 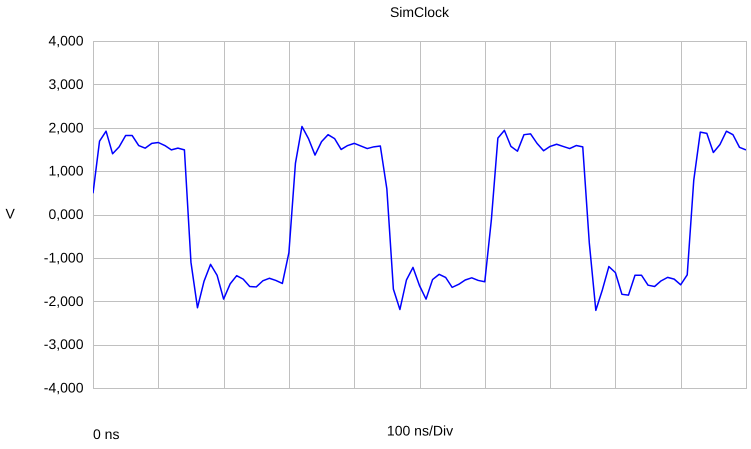 I want to click on y-tick-label: 2,000, so click(x=66, y=127).